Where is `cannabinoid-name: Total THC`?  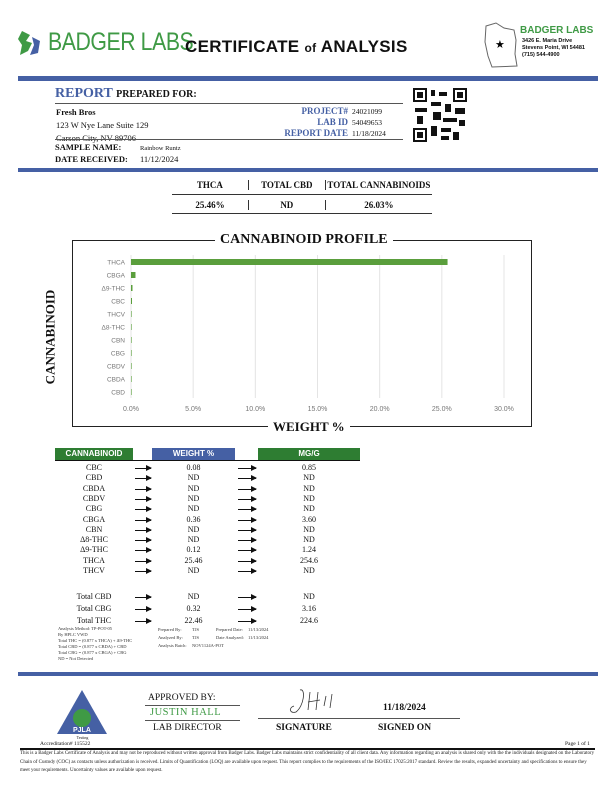
cannabinoid-name: Total THC is located at coordinates (94, 620).